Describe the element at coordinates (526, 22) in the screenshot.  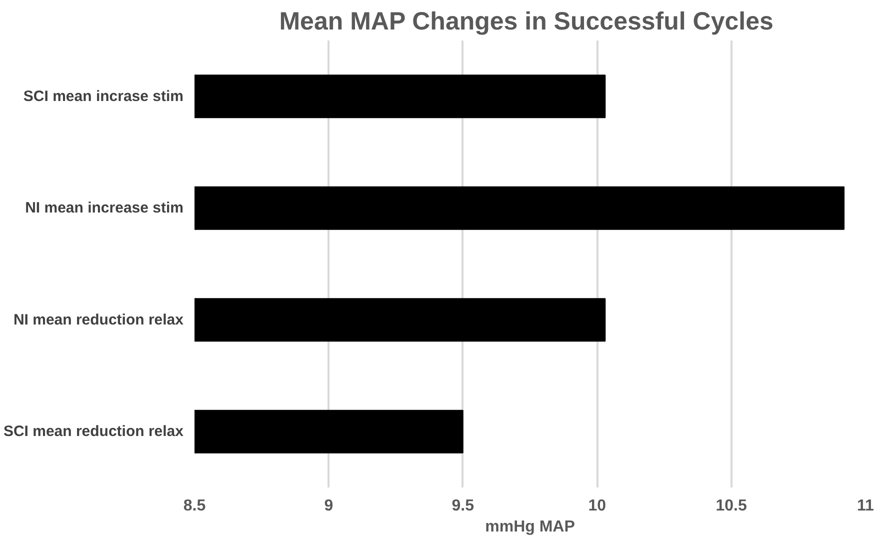
I see `chart-title: Mean MAP Changes in Successful Cycles` at that location.